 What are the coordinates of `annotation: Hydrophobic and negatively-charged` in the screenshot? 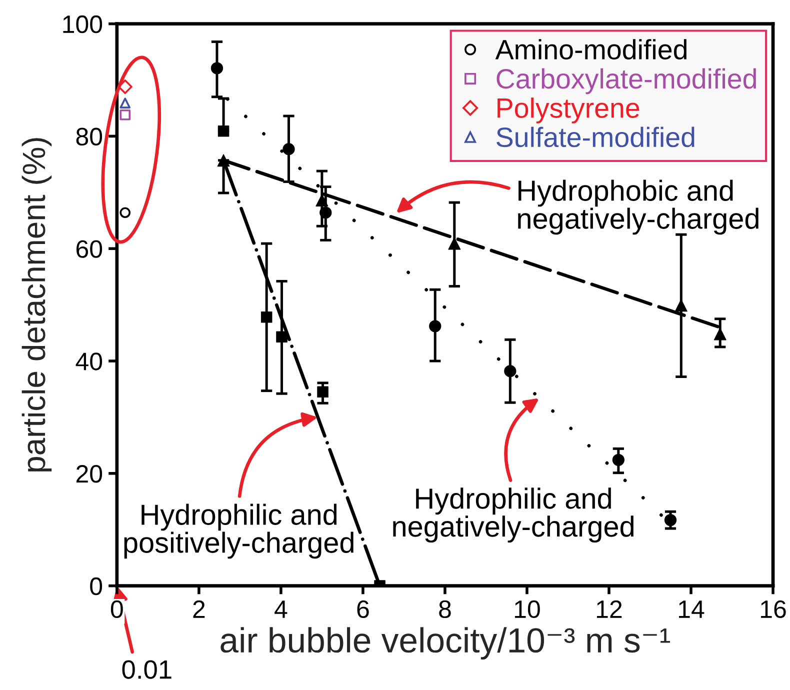 It's located at (638, 207).